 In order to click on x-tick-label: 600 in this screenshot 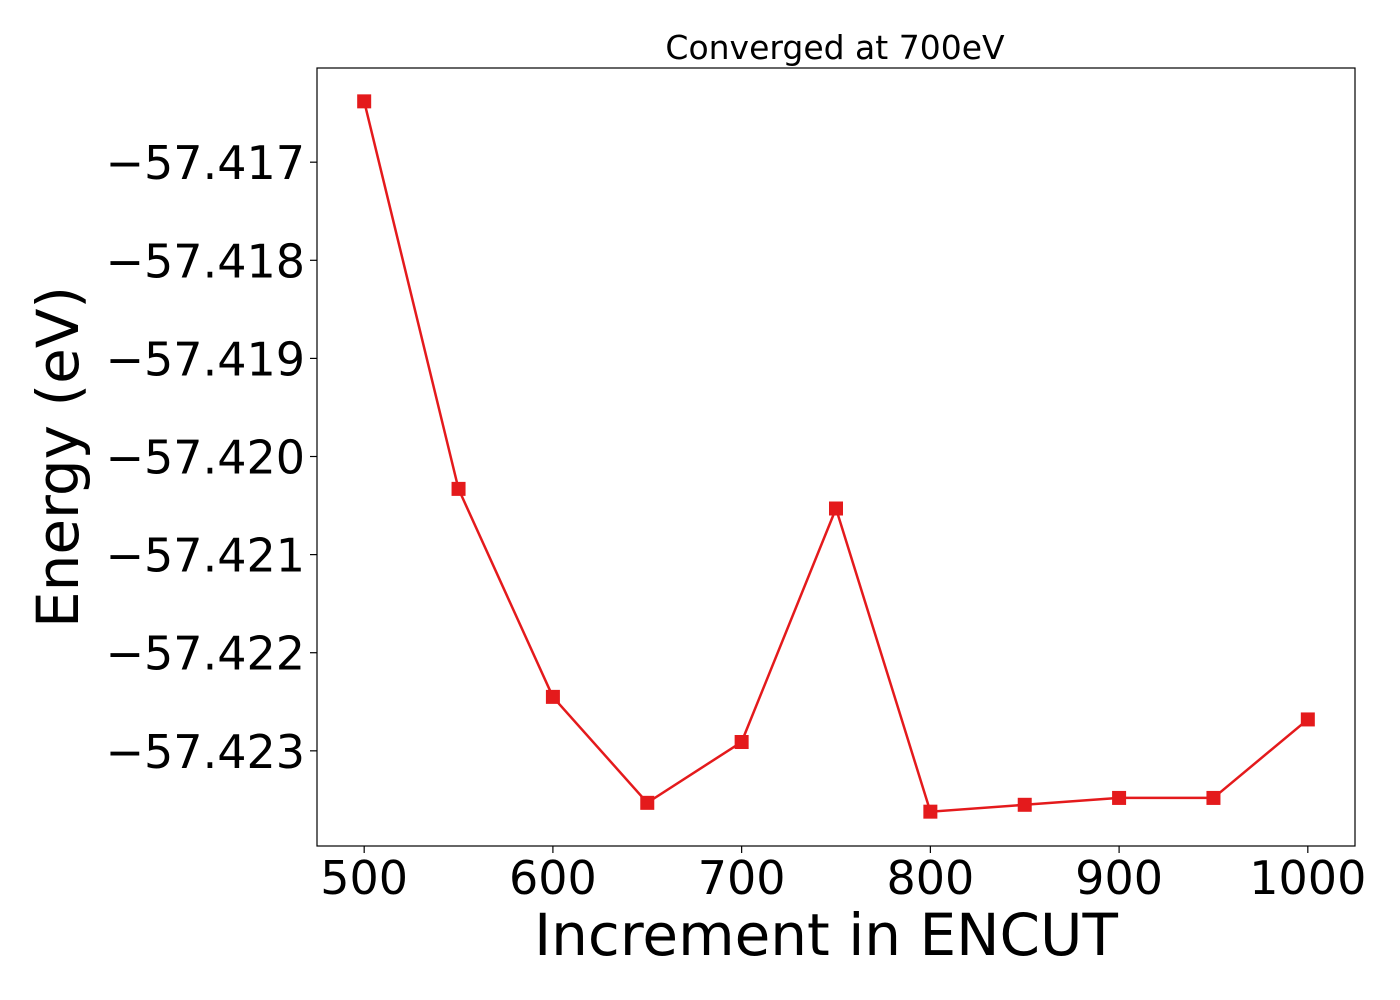, I will do `click(553, 878)`.